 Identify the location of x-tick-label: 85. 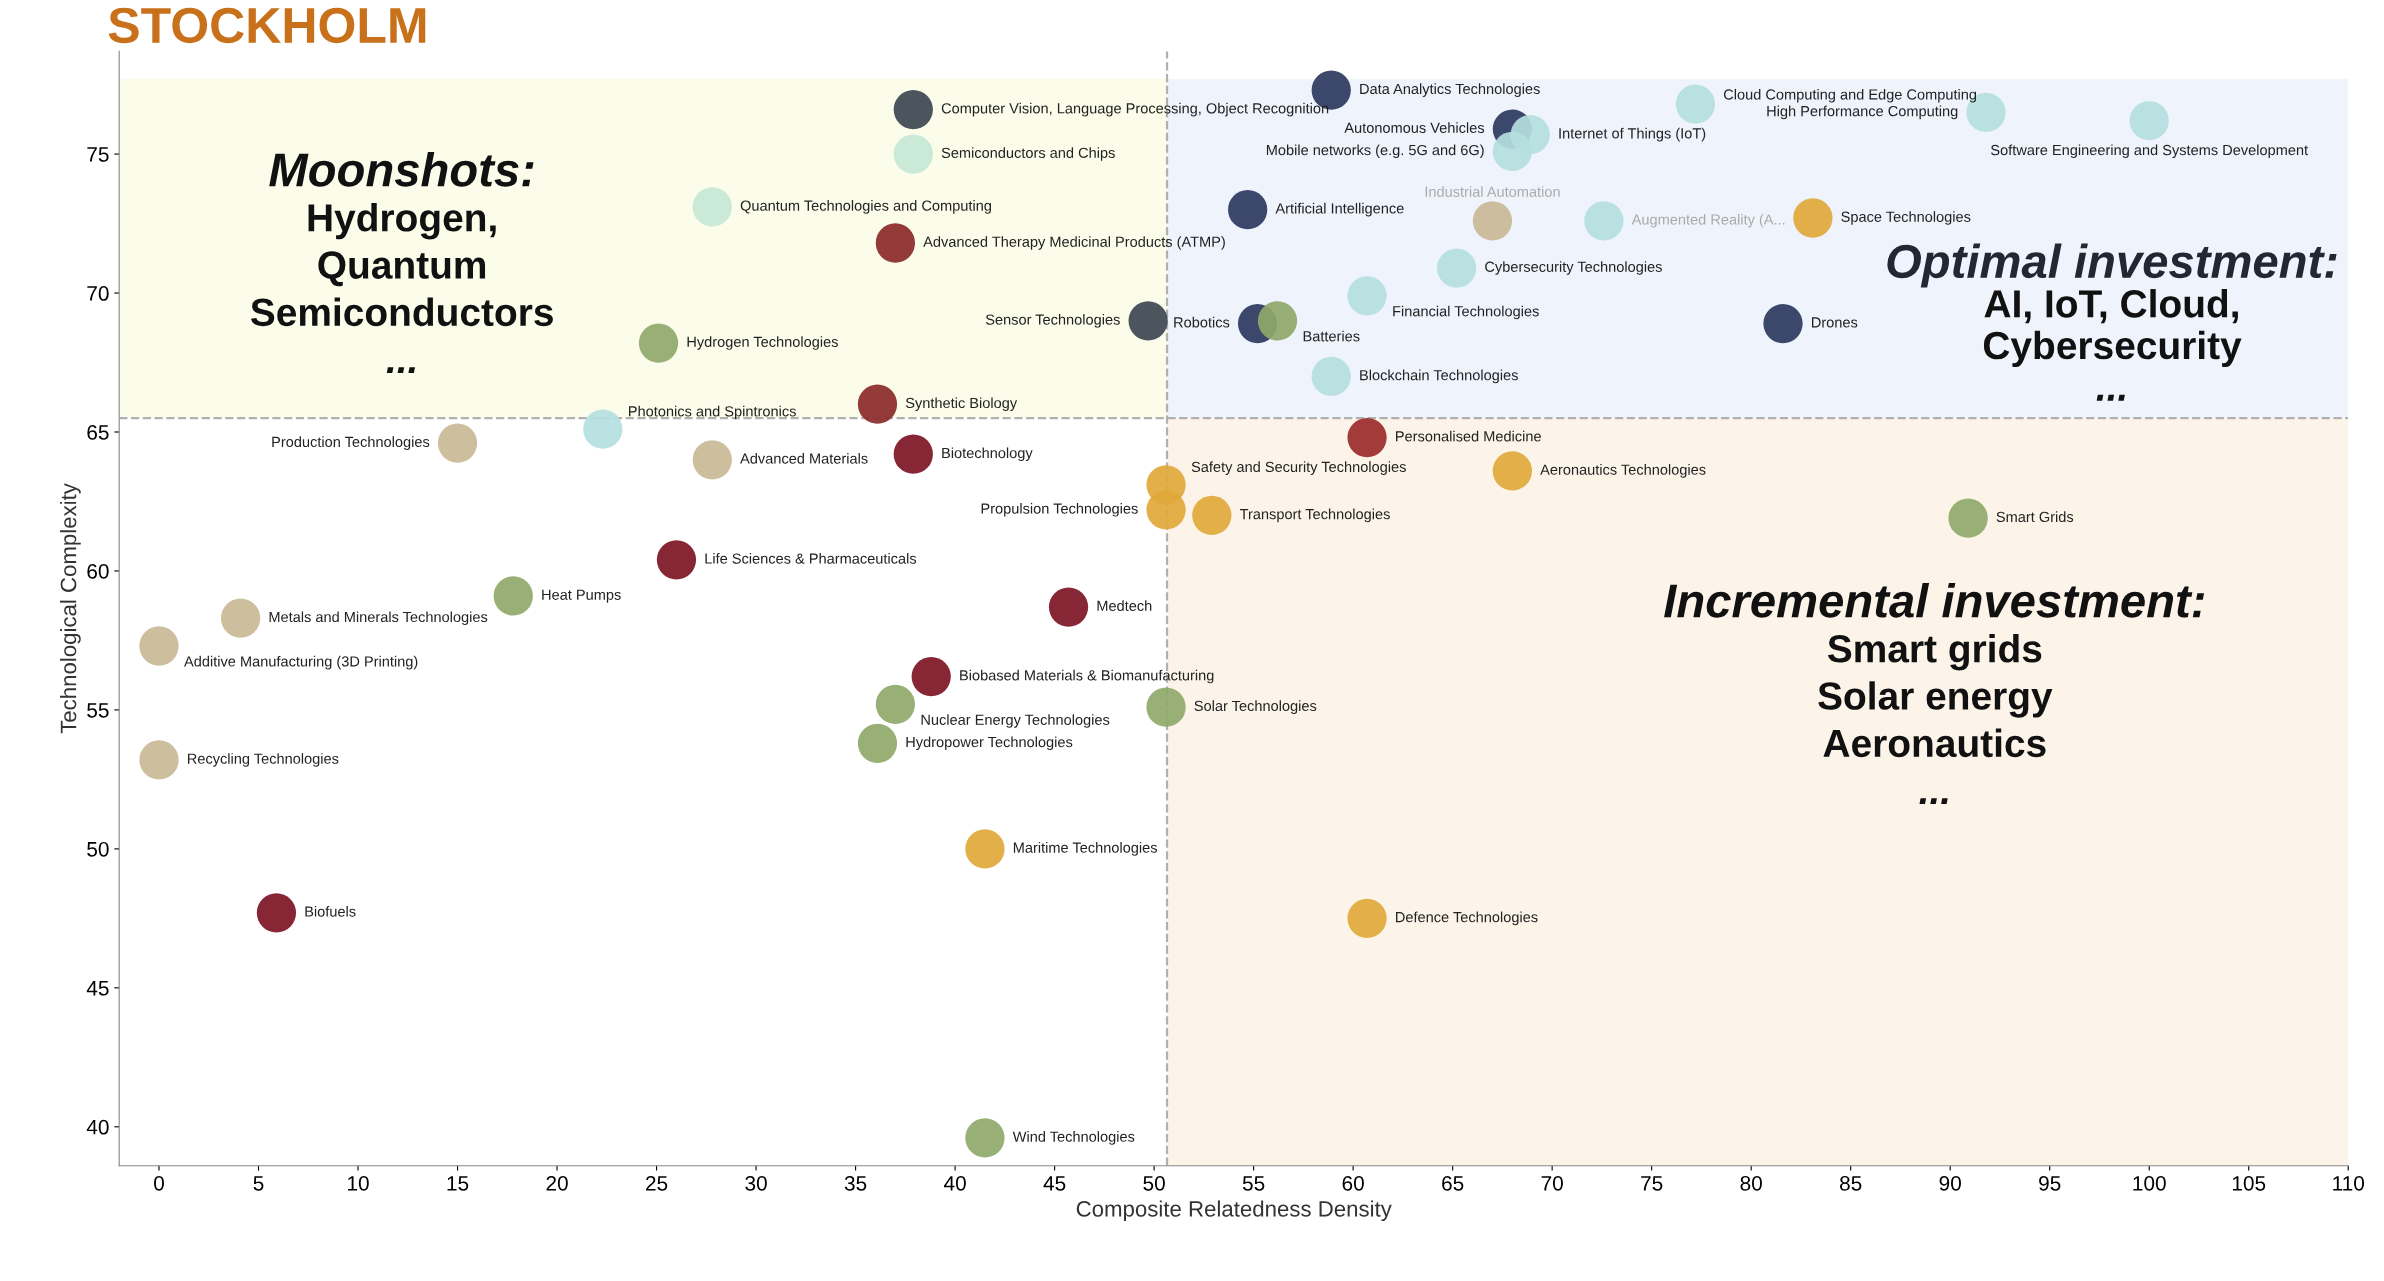
(1851, 1183).